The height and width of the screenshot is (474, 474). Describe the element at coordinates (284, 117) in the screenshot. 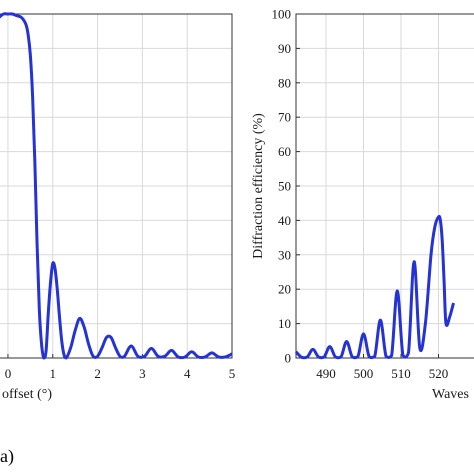

I see `right-y-tick-label: 70` at that location.